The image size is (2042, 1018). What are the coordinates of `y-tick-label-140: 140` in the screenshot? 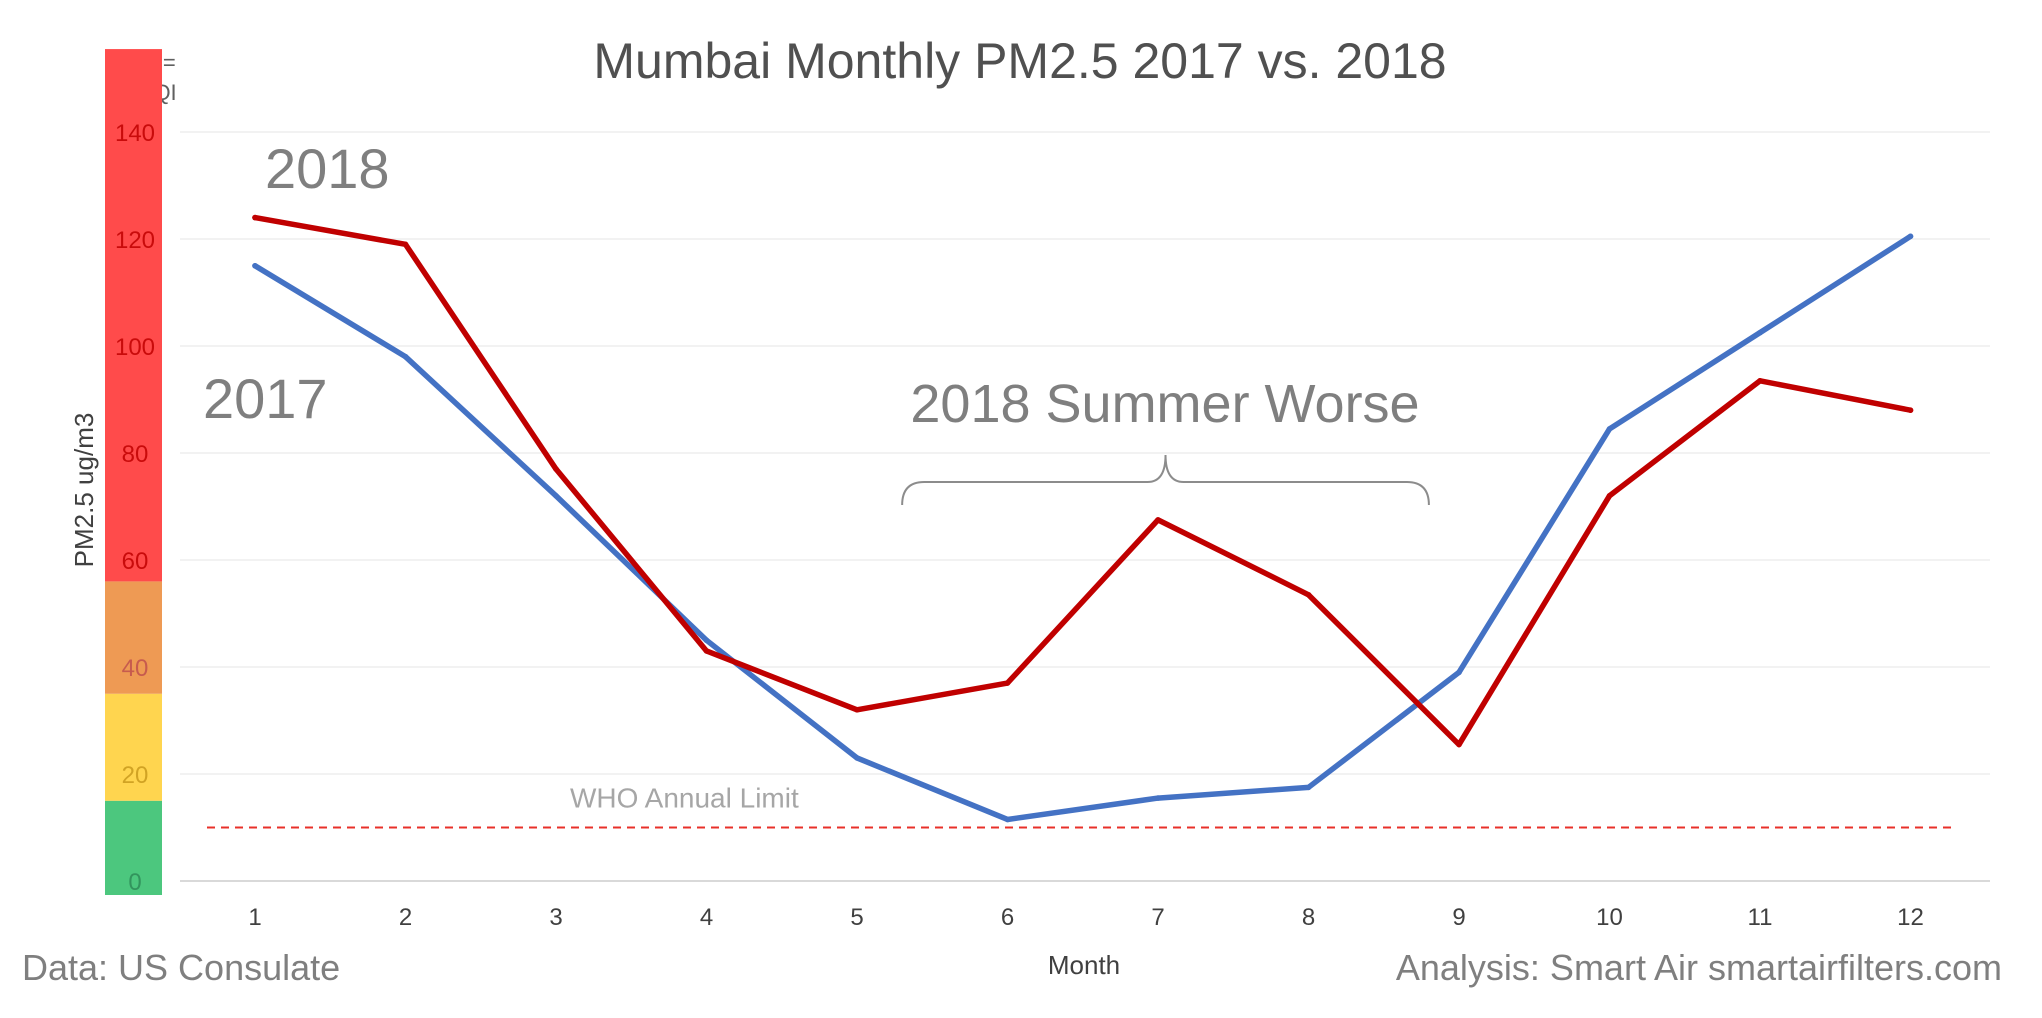 It's located at (135, 133).